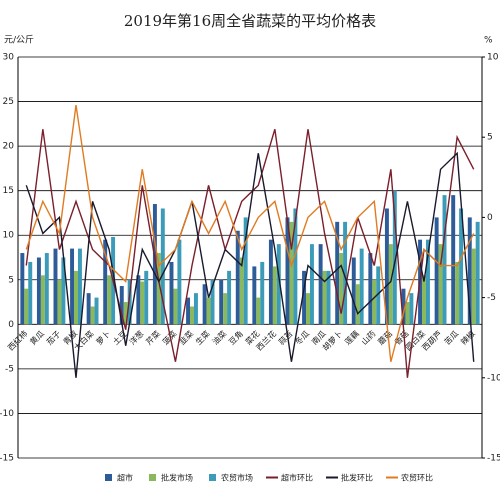 The image size is (500, 500). Describe the element at coordinates (490, 138) in the screenshot. I see `y2-tick-label: 5` at that location.